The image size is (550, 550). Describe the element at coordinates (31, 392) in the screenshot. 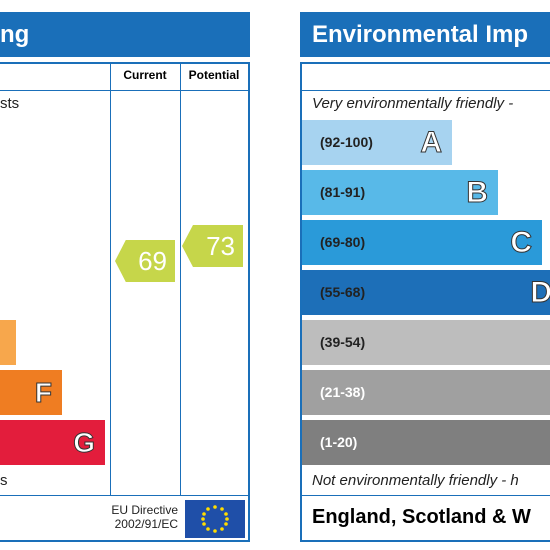

I see `band-f: F` at that location.